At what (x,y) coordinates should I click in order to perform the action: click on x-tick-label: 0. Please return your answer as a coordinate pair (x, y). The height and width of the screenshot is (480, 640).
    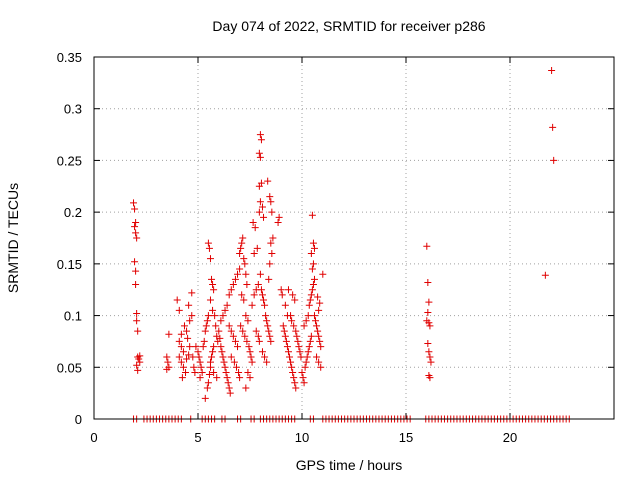
    Looking at the image, I should click on (93, 437).